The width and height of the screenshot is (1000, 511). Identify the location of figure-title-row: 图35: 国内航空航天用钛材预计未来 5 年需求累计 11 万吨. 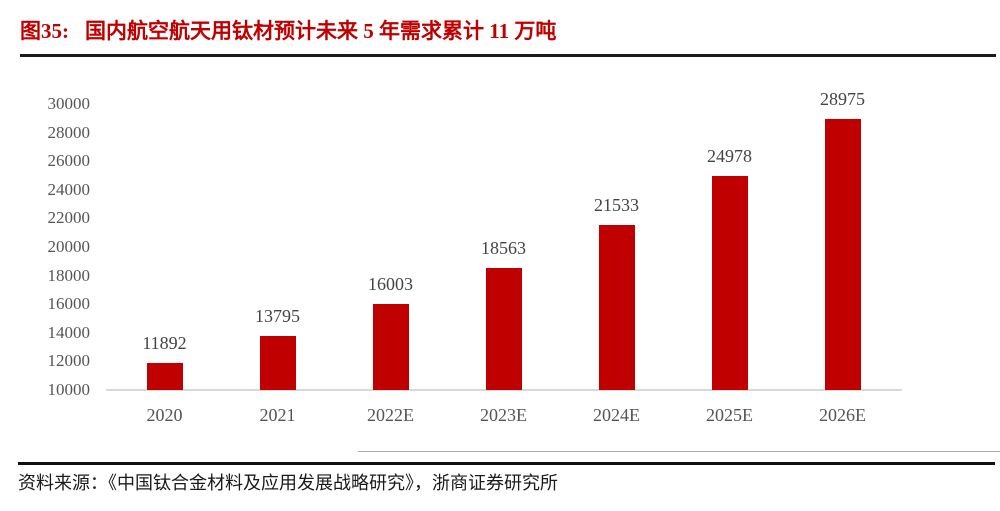
(288, 31).